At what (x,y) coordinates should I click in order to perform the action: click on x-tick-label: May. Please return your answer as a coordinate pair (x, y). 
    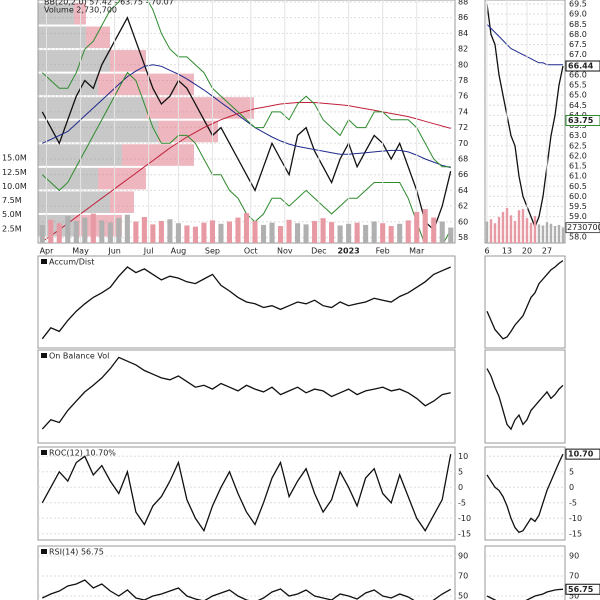
    Looking at the image, I should click on (80, 251).